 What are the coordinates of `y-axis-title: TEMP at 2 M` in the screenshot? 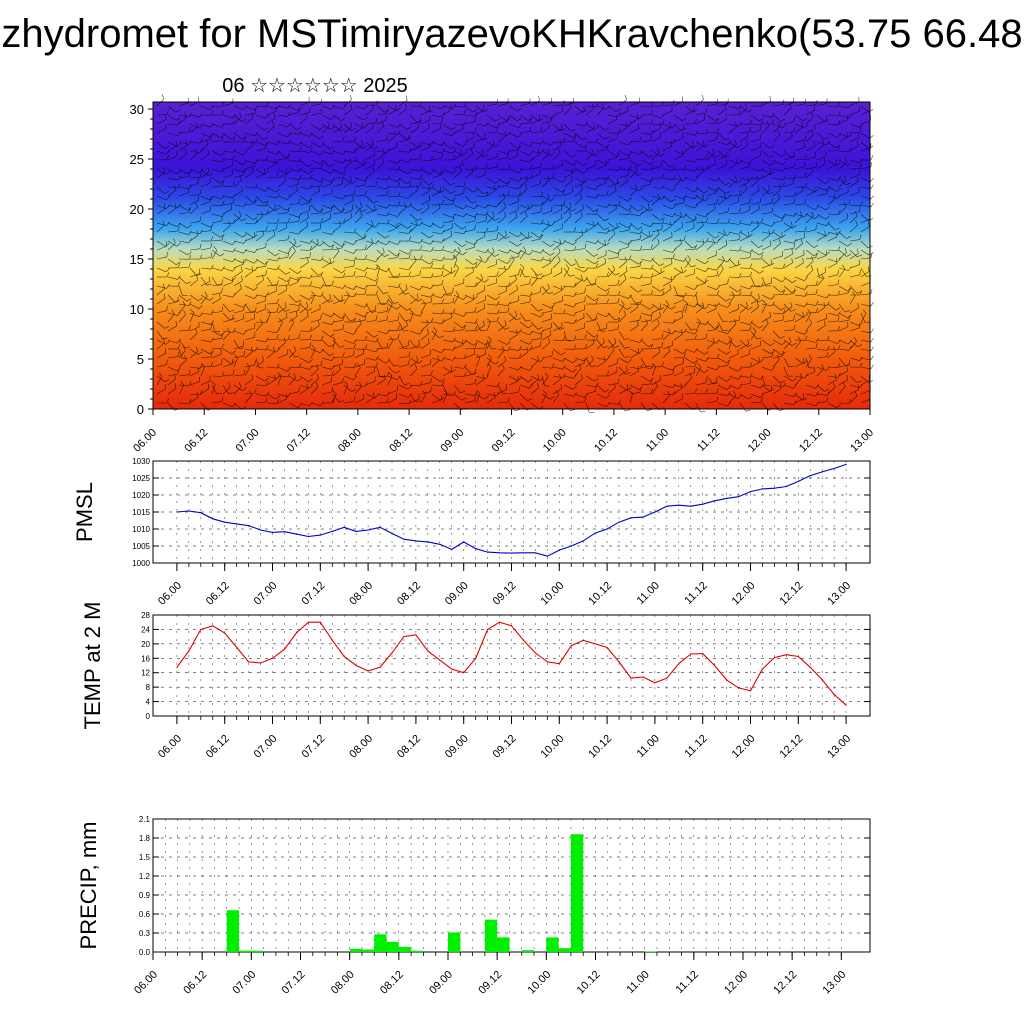 It's located at (92, 666).